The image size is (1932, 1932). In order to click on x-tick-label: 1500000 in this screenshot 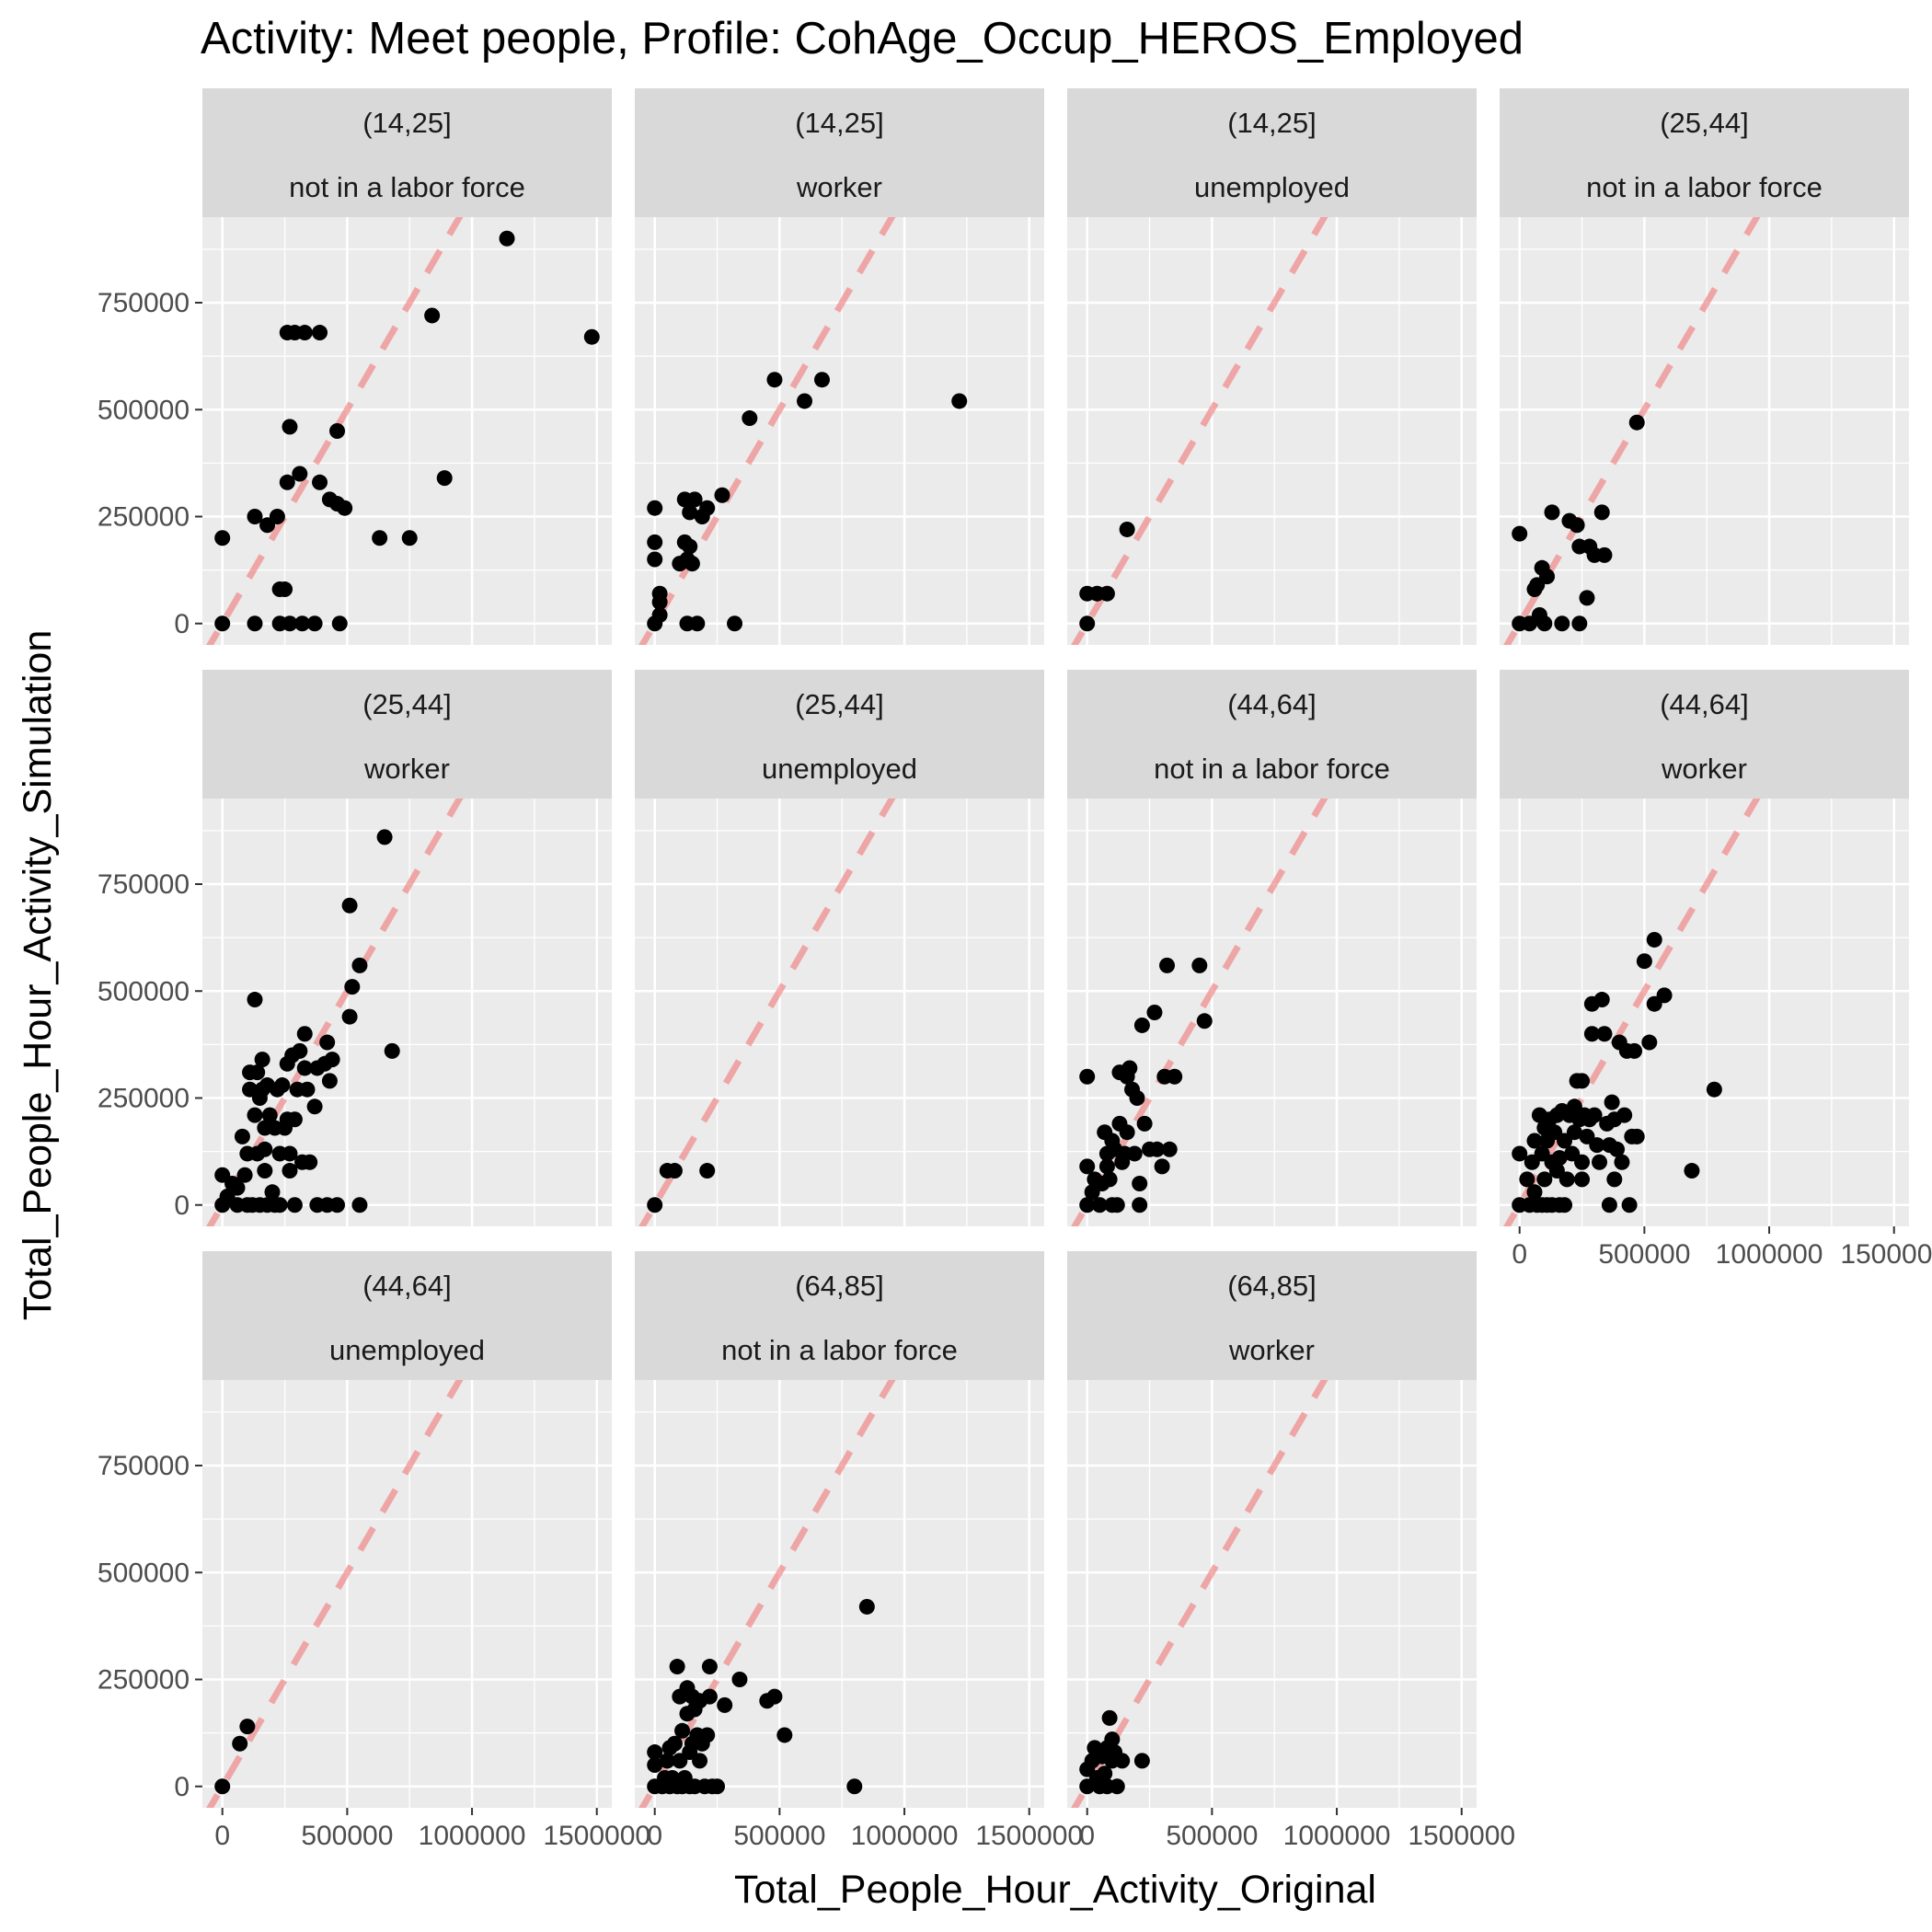, I will do `click(1029, 1836)`.